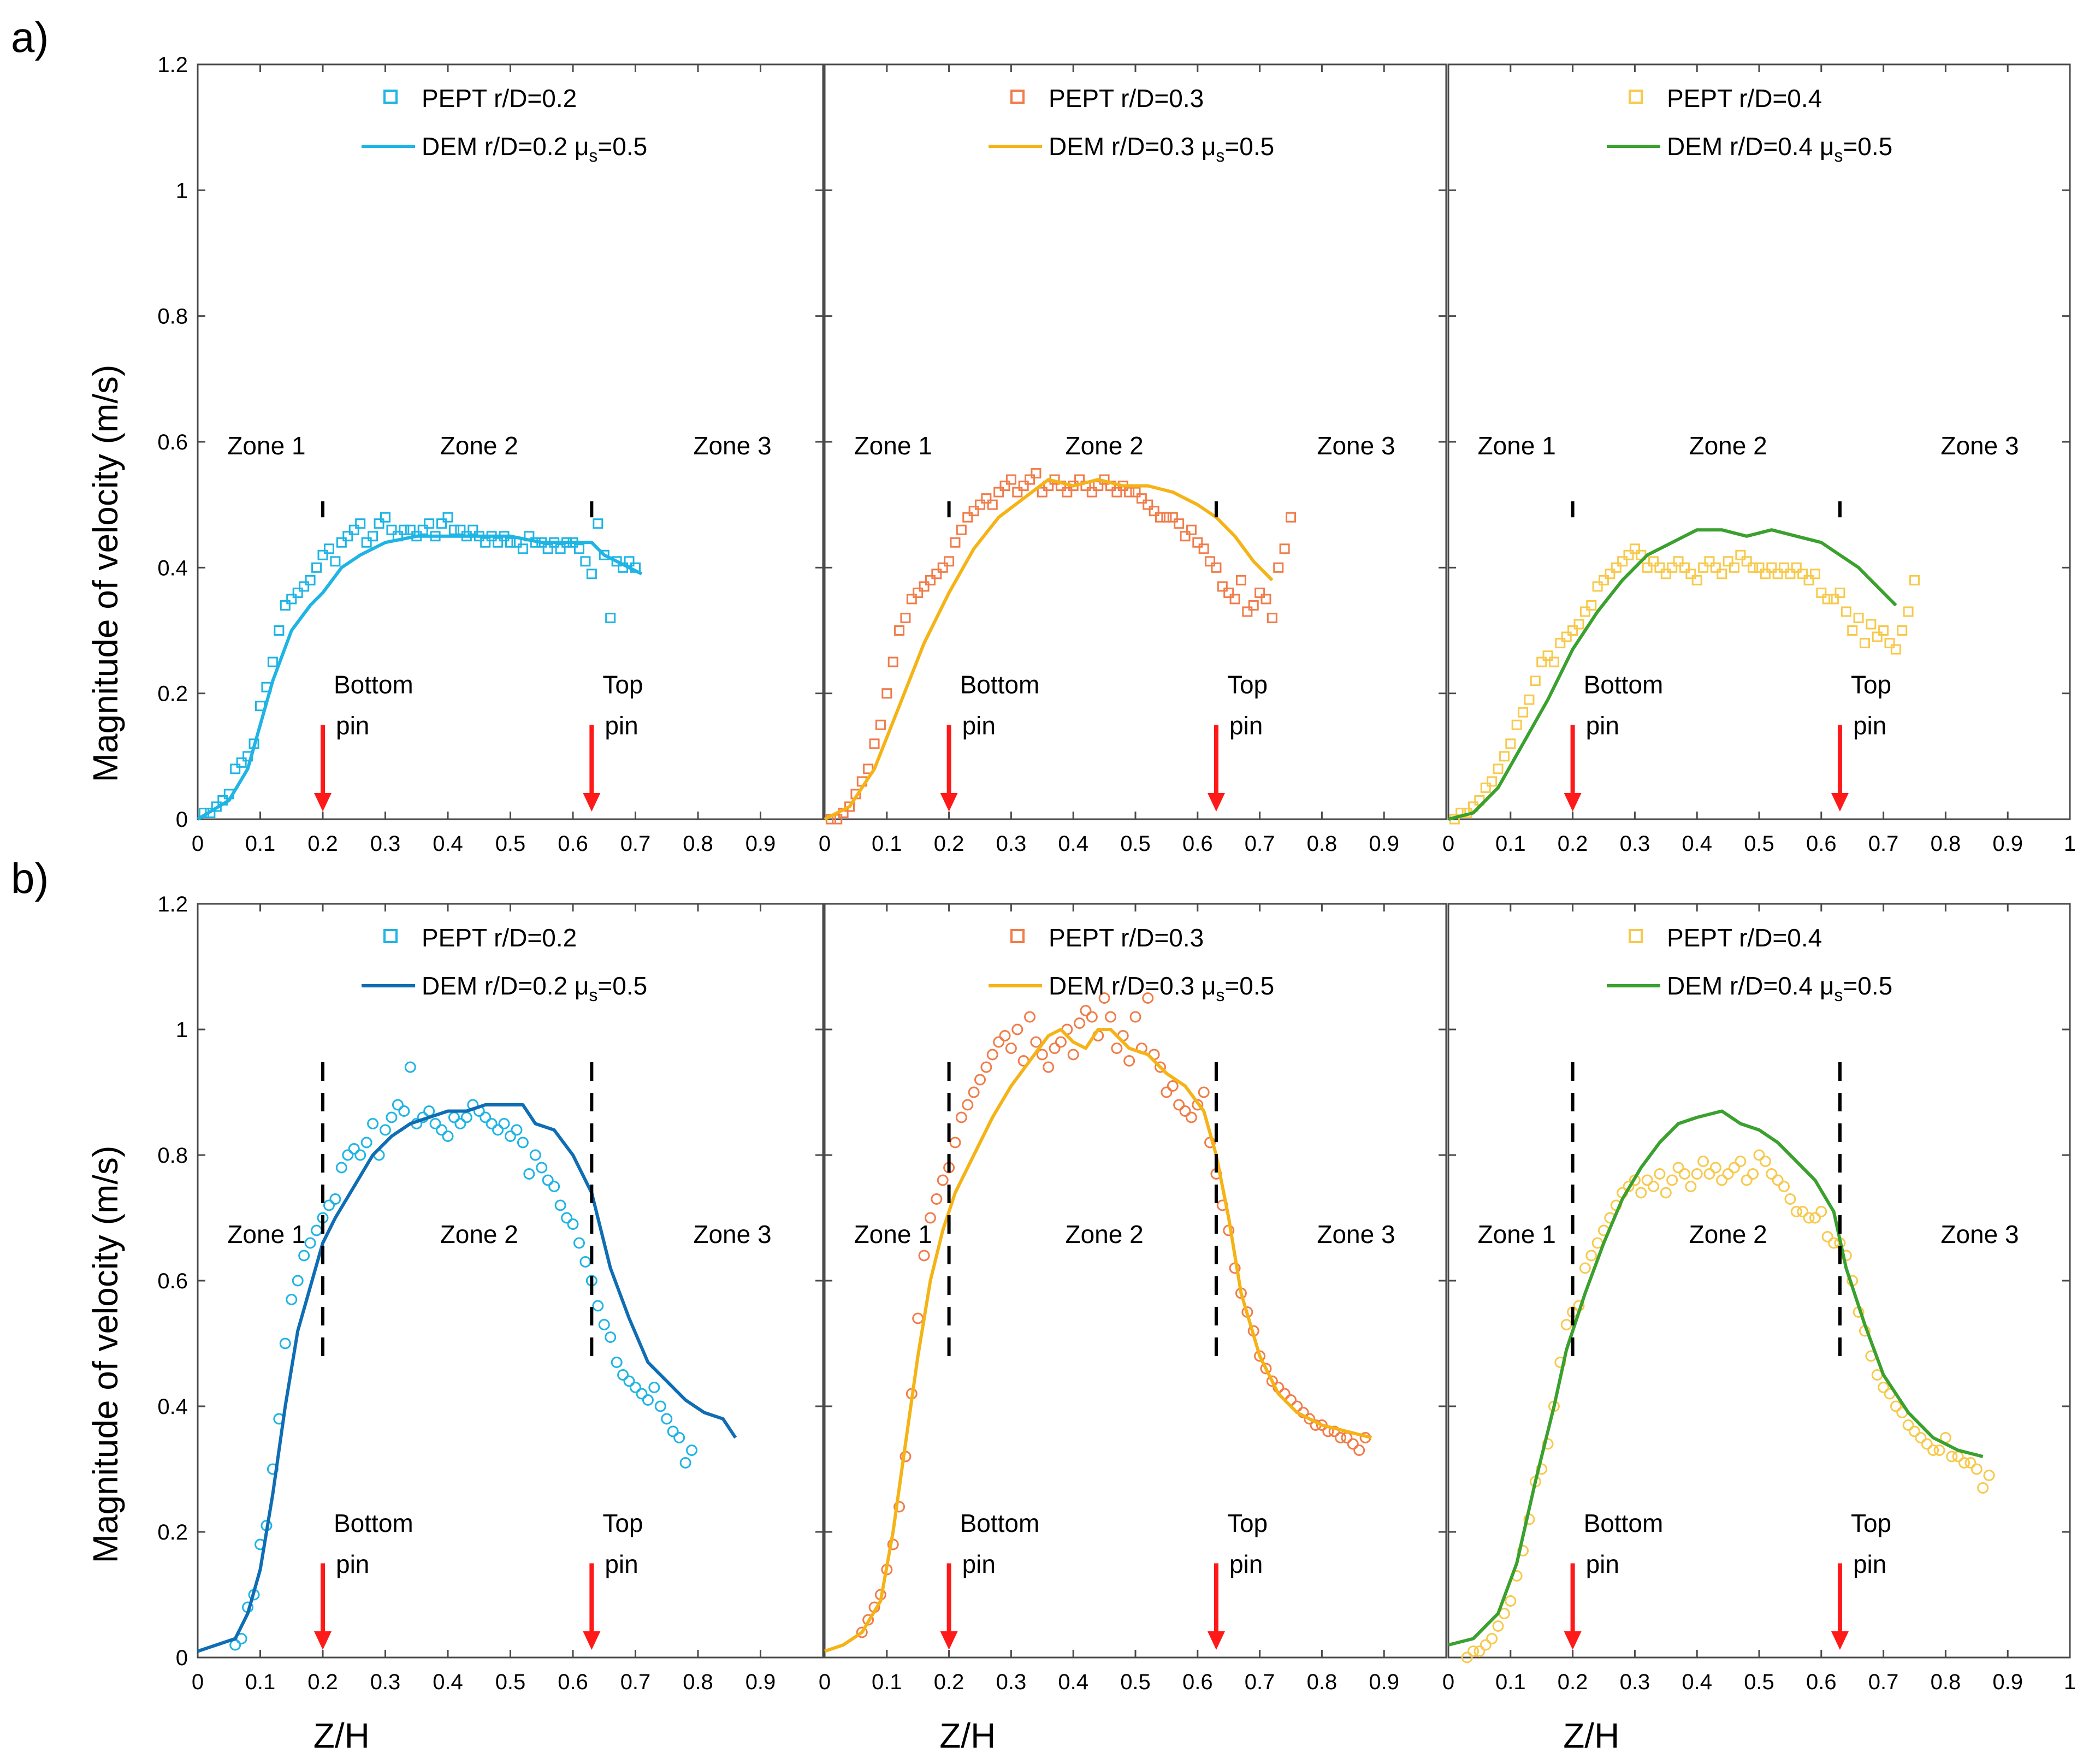  Describe the element at coordinates (1636, 936) in the screenshot. I see `legend-marker-pept` at that location.